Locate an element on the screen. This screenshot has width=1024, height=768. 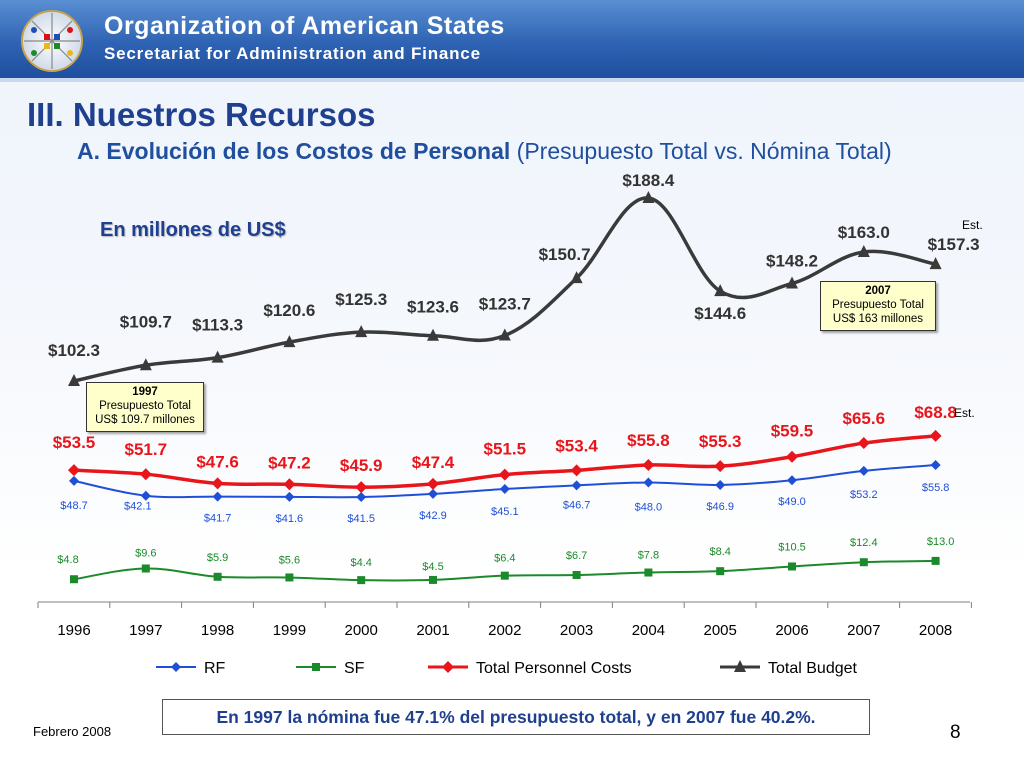
data-label: $53.2 is located at coordinates (864, 495).